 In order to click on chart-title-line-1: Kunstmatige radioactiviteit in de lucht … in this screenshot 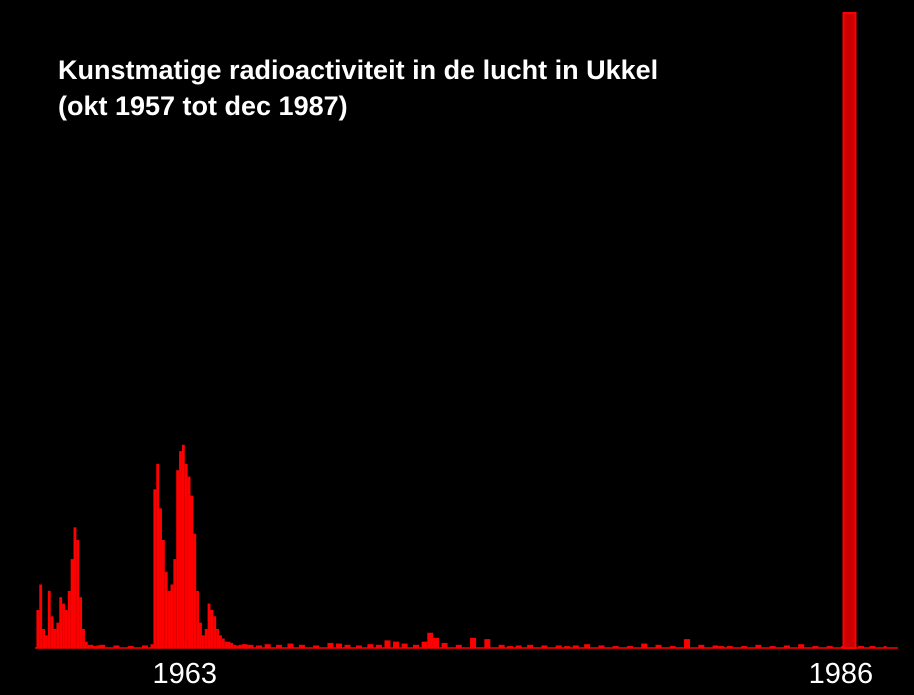, I will do `click(358, 70)`.